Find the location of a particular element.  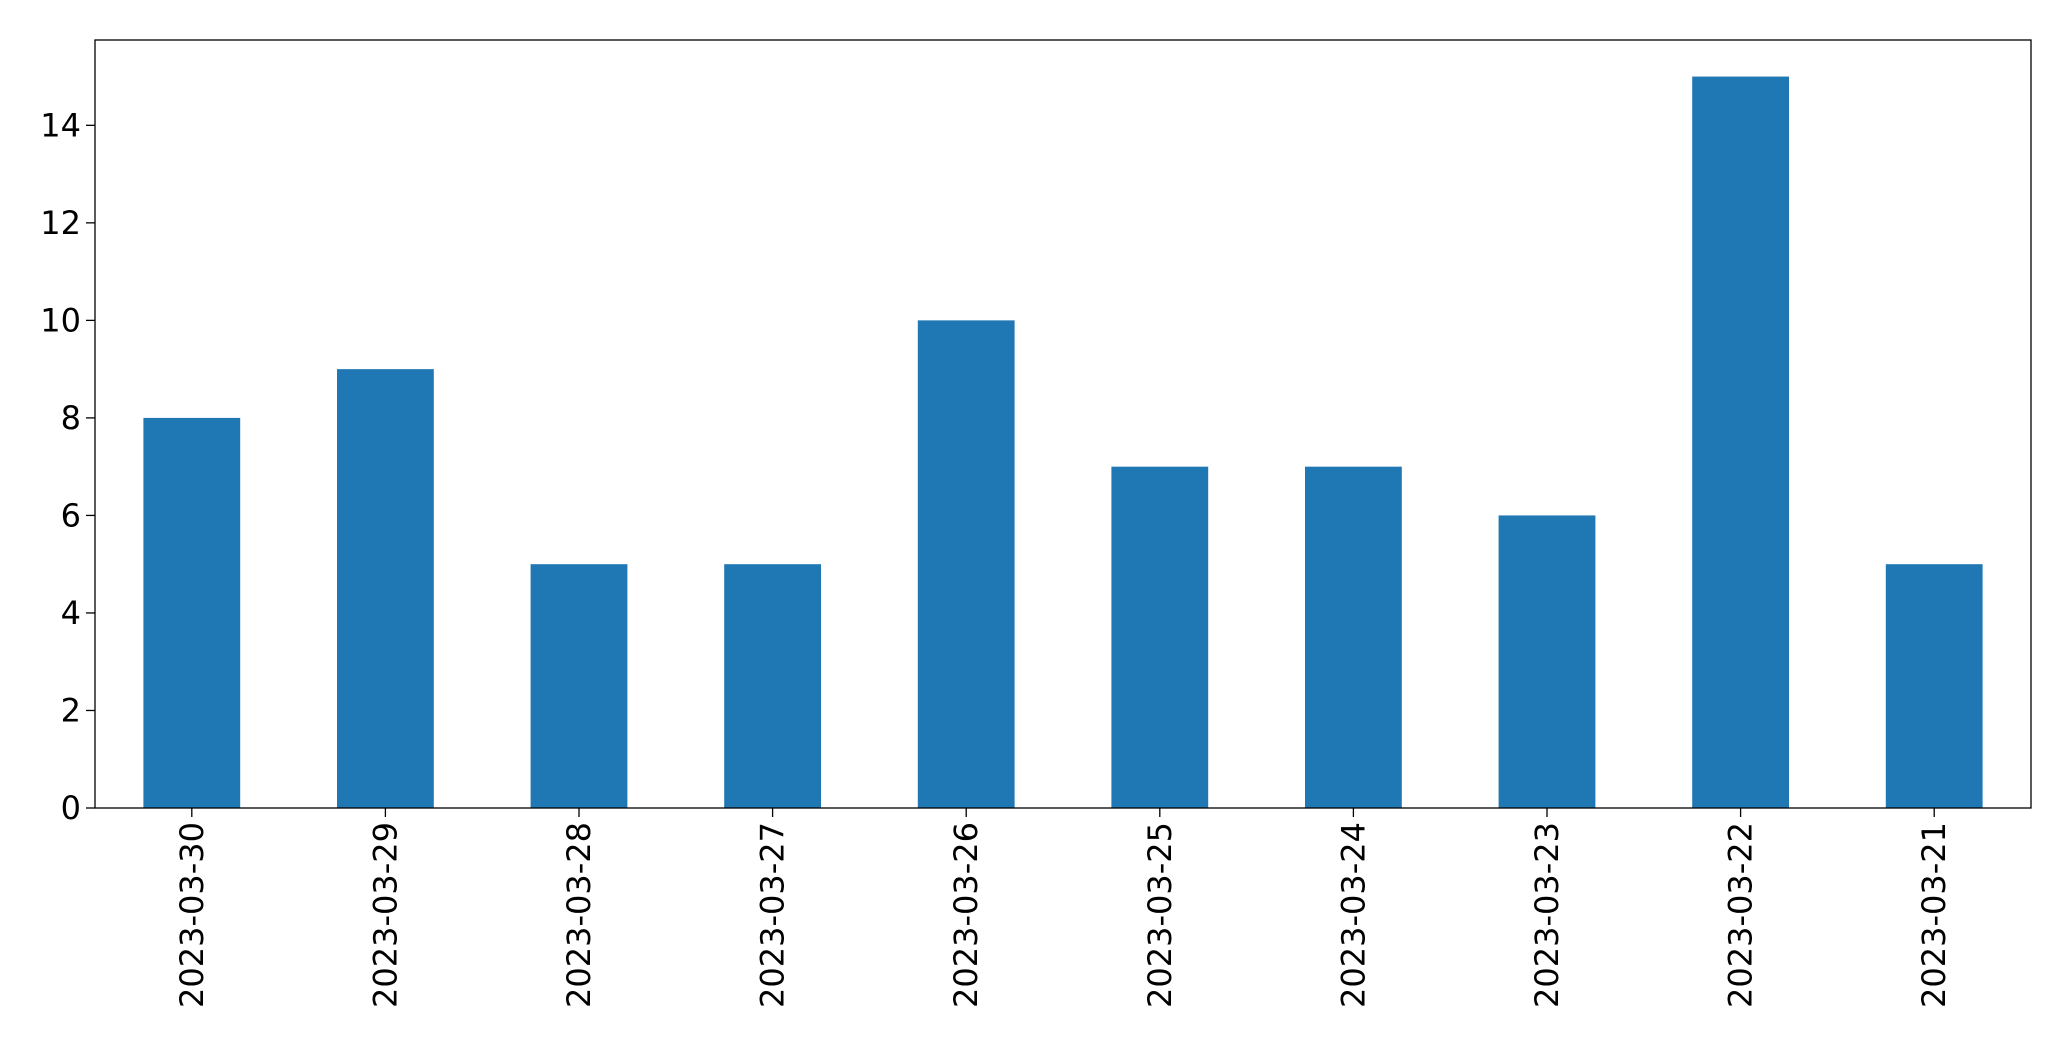

x-tick-label: 2023-03-24 is located at coordinates (1353, 915).